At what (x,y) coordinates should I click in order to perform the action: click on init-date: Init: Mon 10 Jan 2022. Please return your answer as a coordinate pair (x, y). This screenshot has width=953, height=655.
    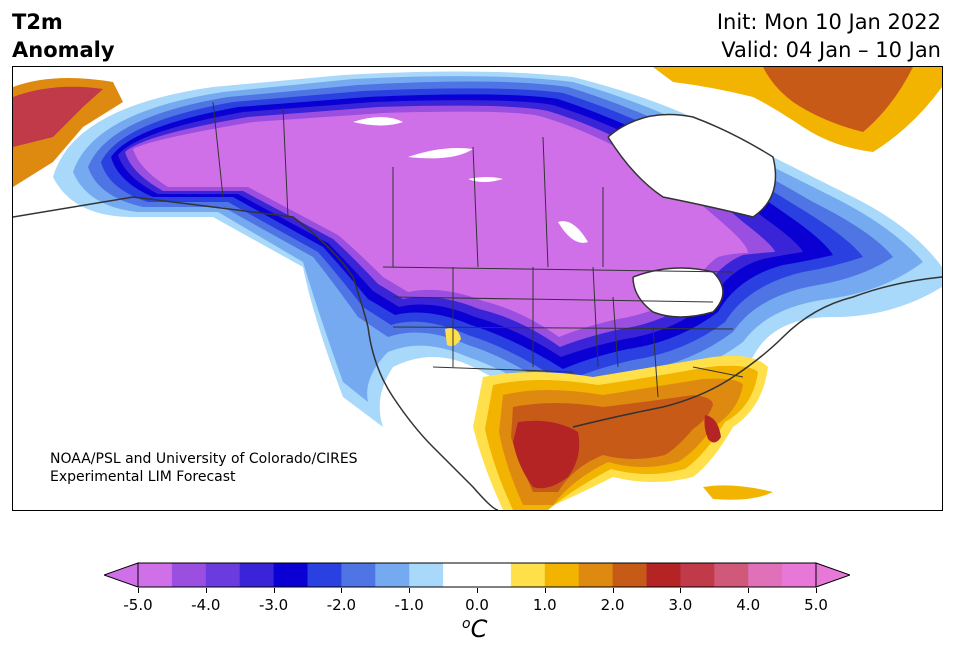
    Looking at the image, I should click on (828, 22).